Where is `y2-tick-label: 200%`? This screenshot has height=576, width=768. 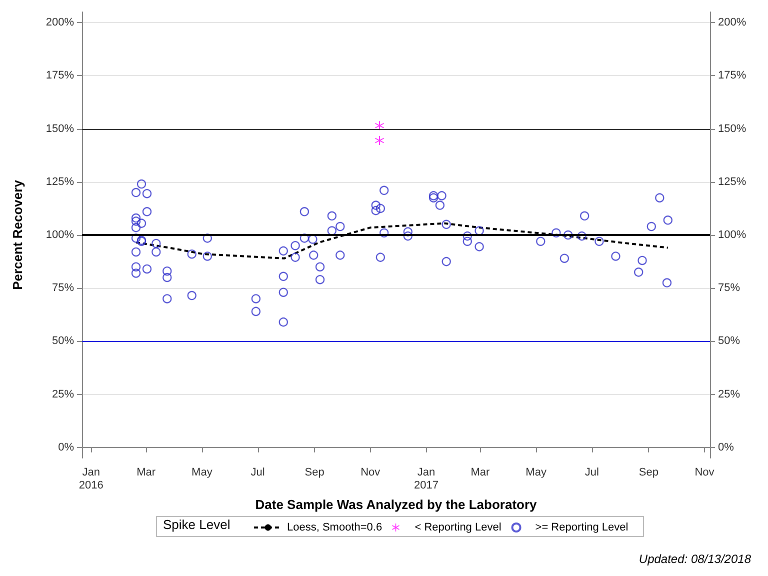 y2-tick-label: 200% is located at coordinates (732, 22).